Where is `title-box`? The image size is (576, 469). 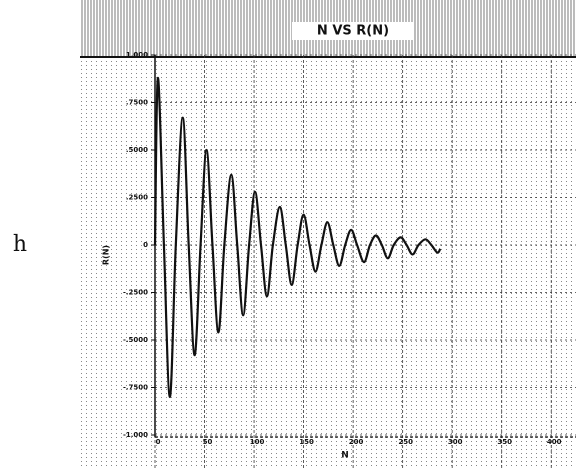
title-box is located at coordinates (353, 31).